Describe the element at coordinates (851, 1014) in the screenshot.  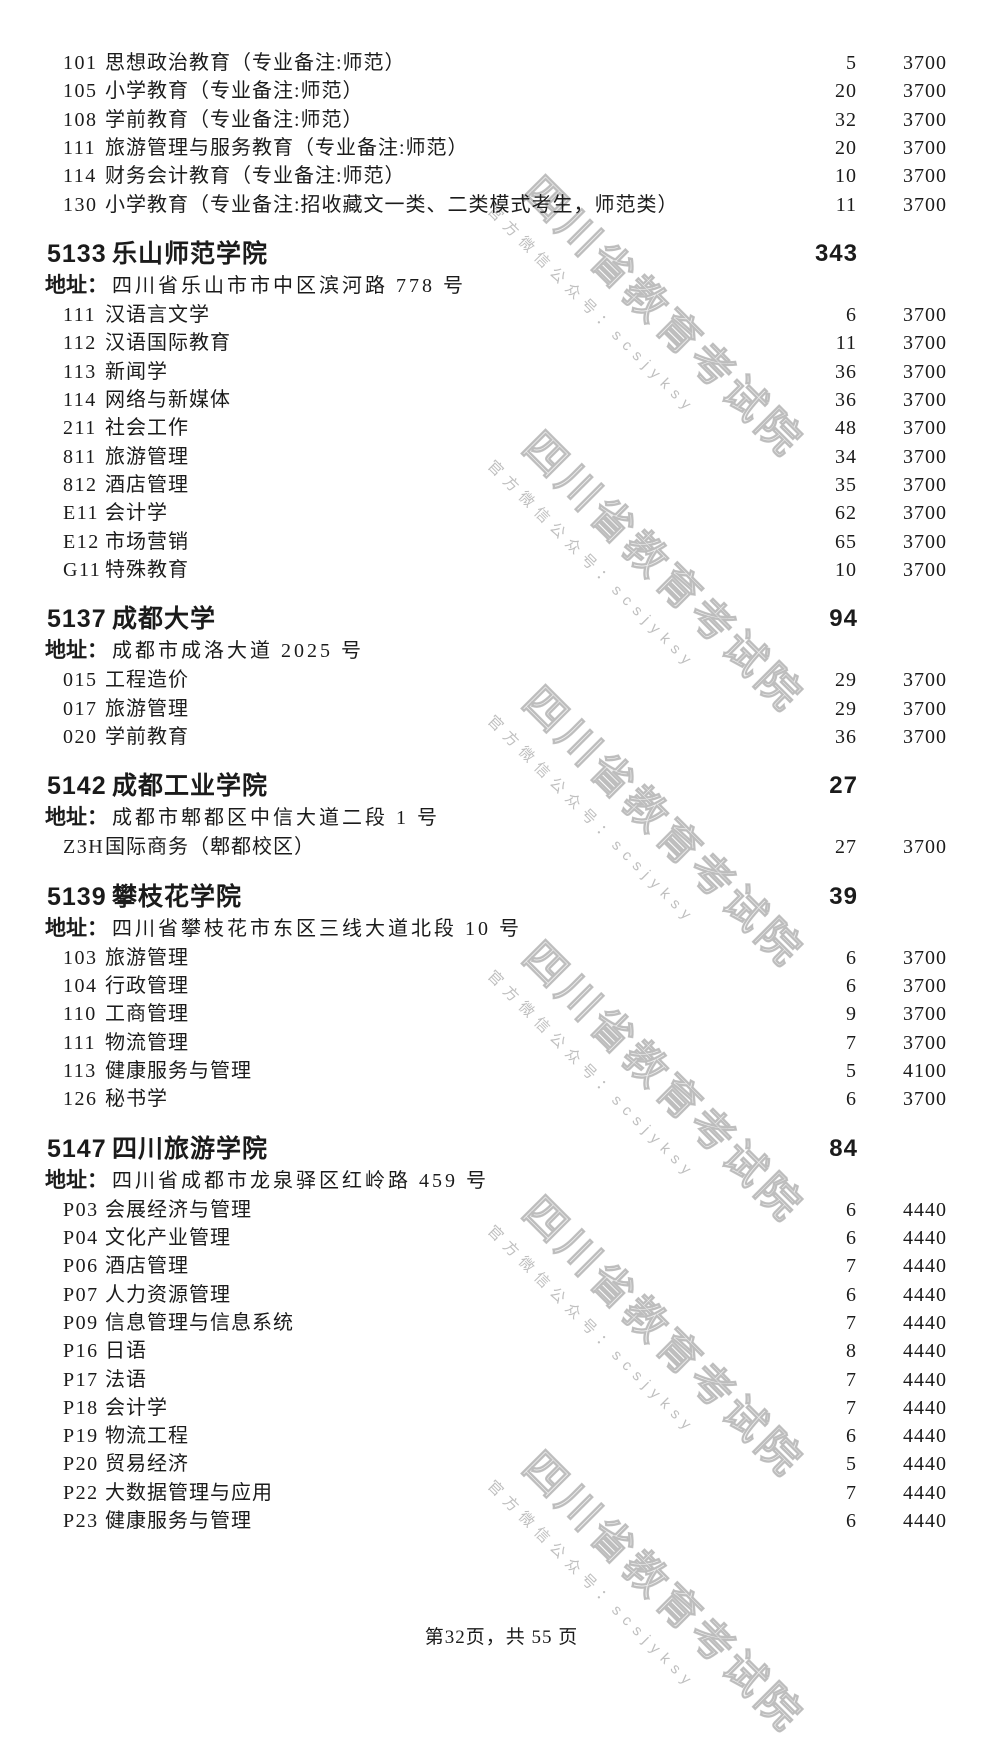
I see `program-count: 9` at that location.